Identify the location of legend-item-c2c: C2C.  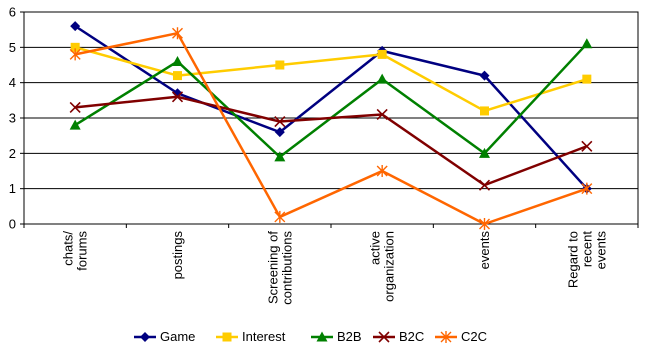
(461, 336).